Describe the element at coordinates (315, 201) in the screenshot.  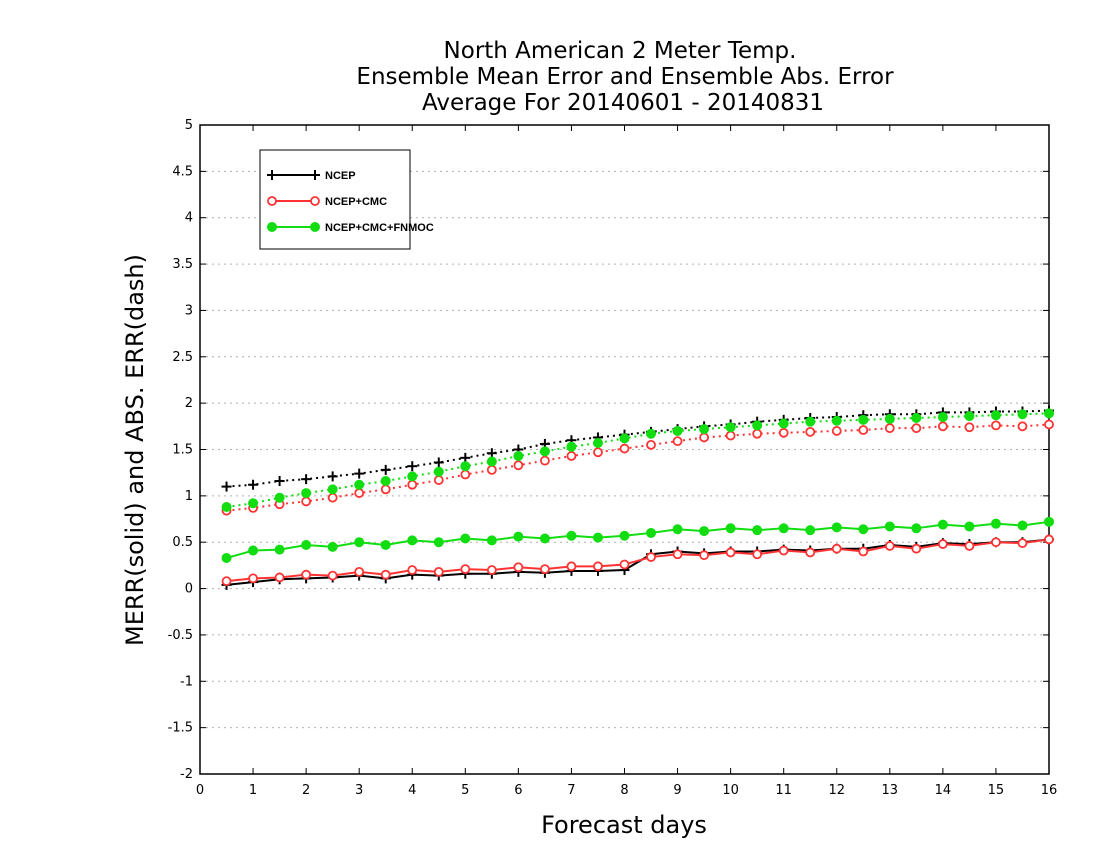
I see `legend-marker-ncep-cmc` at that location.